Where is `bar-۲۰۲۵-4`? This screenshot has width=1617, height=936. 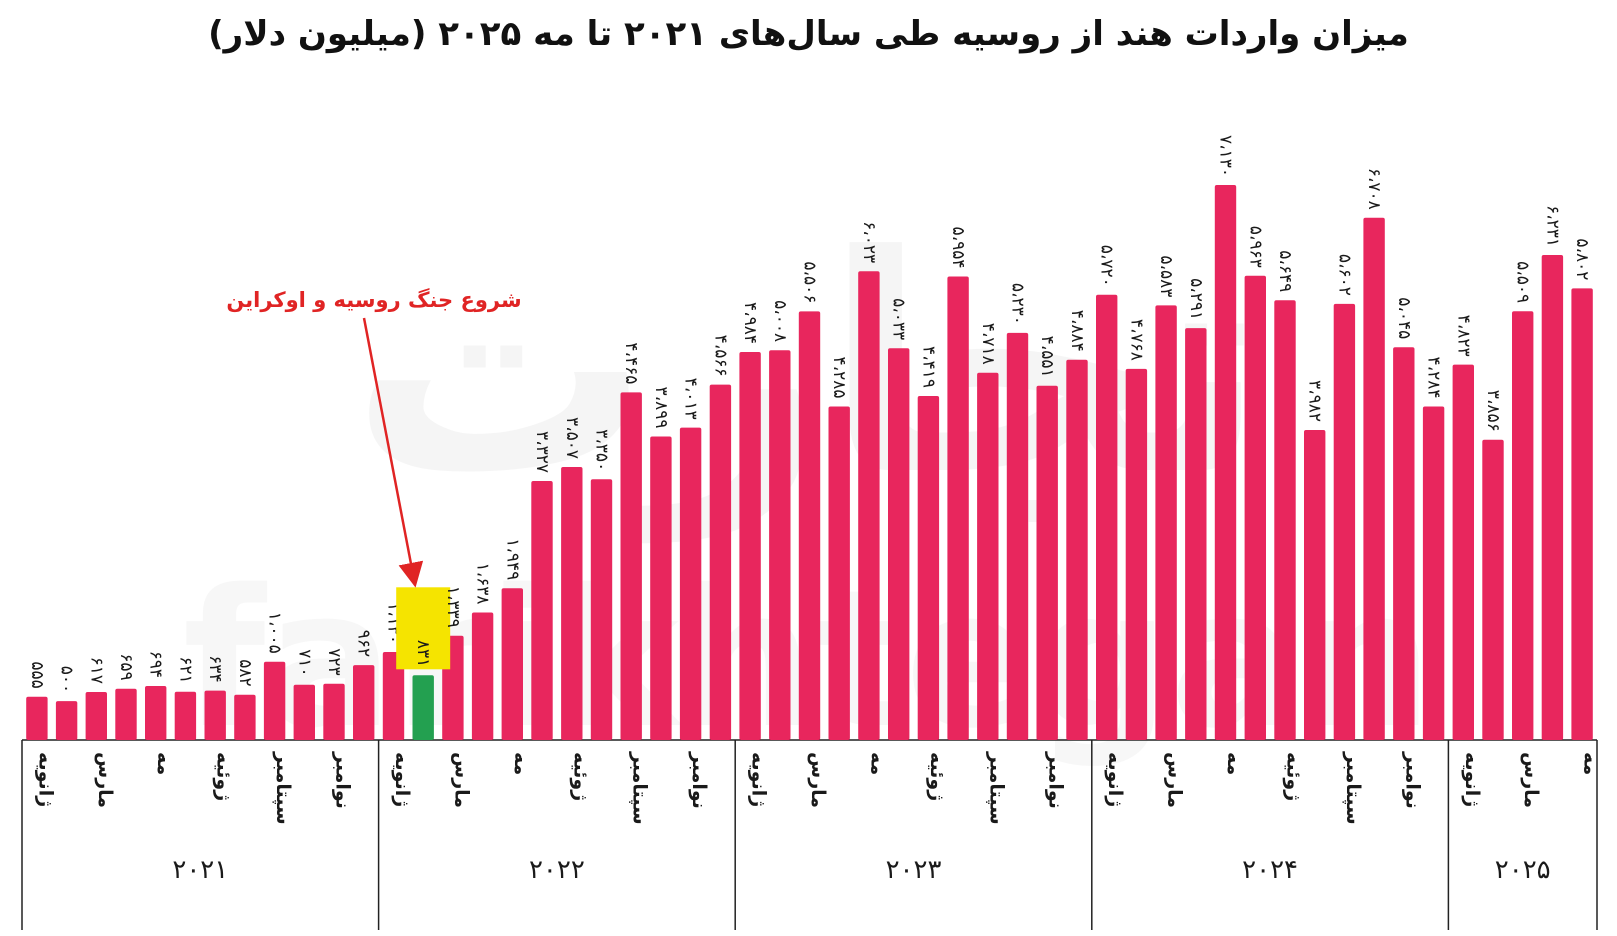
bar-۲۰۲۵-4 is located at coordinates (1552, 497).